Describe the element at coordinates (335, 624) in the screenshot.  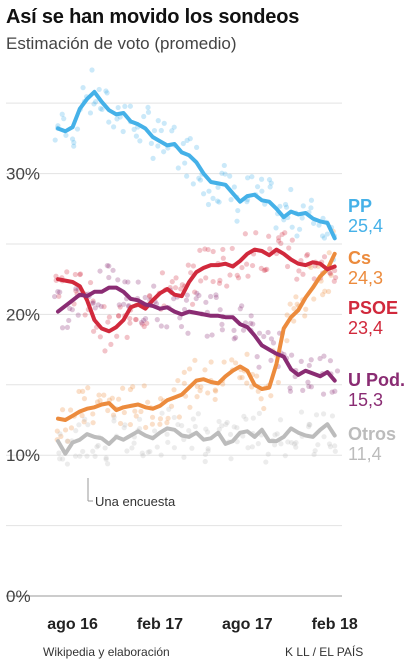
I see `x-tick-label: feb 18` at that location.